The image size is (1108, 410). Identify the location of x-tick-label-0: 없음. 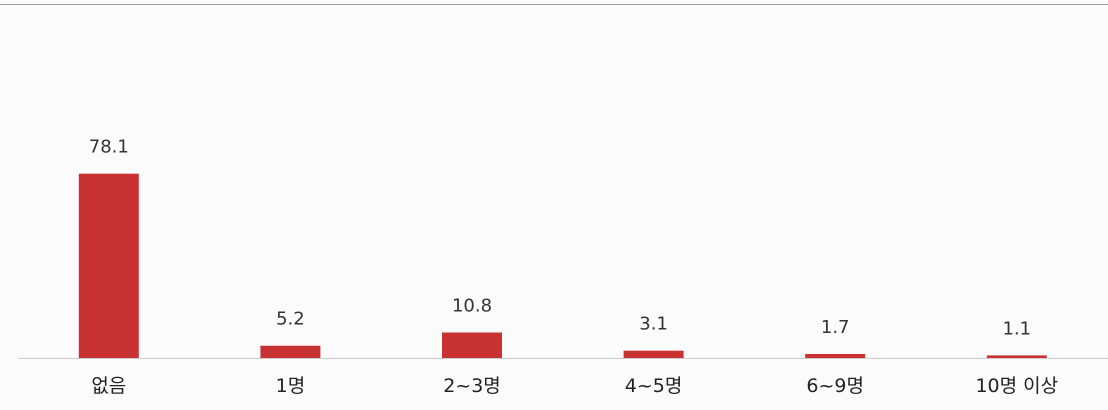
(108, 386).